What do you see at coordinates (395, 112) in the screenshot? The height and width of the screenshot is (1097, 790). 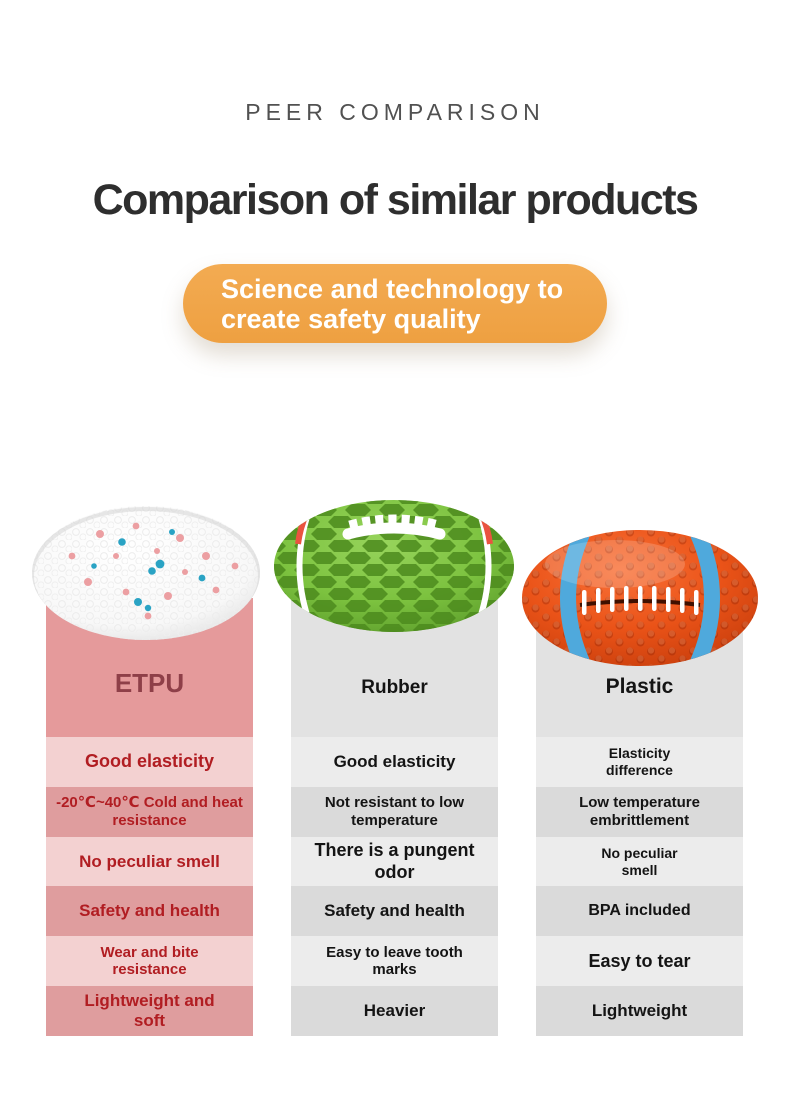 I see `eyebrow-label: PEER COMPARISON` at bounding box center [395, 112].